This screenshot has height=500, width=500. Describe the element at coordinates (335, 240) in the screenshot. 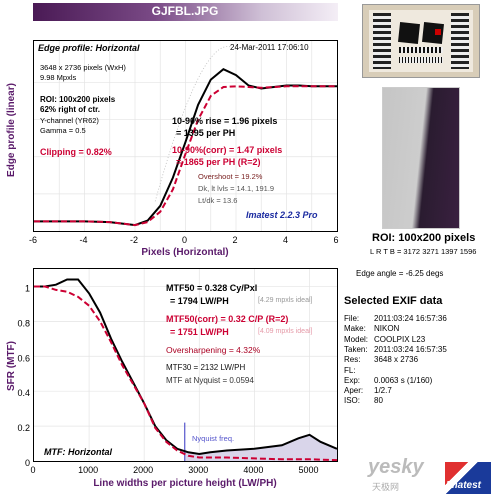

I see `edge-xtick-label: 6` at that location.